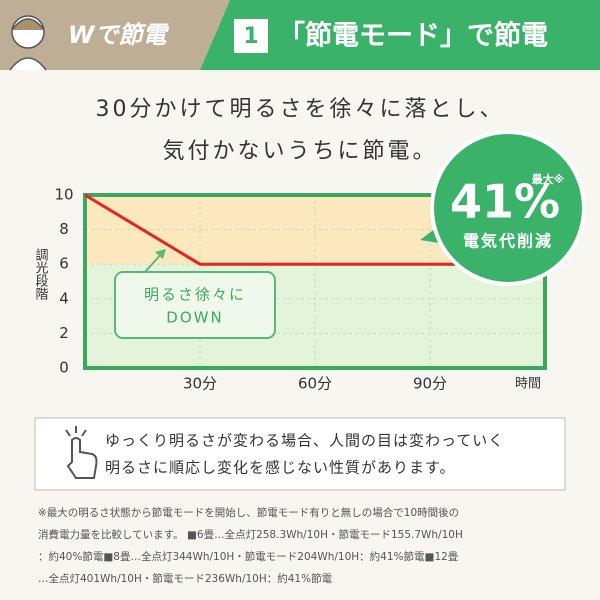 The image size is (600, 600). Describe the element at coordinates (81, 452) in the screenshot. I see `hand-icon` at that location.